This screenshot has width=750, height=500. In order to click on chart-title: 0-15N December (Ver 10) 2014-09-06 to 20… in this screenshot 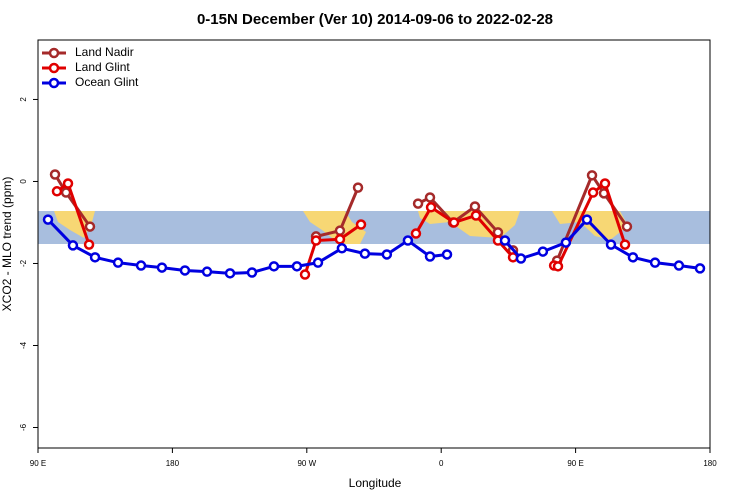, I will do `click(375, 19)`.